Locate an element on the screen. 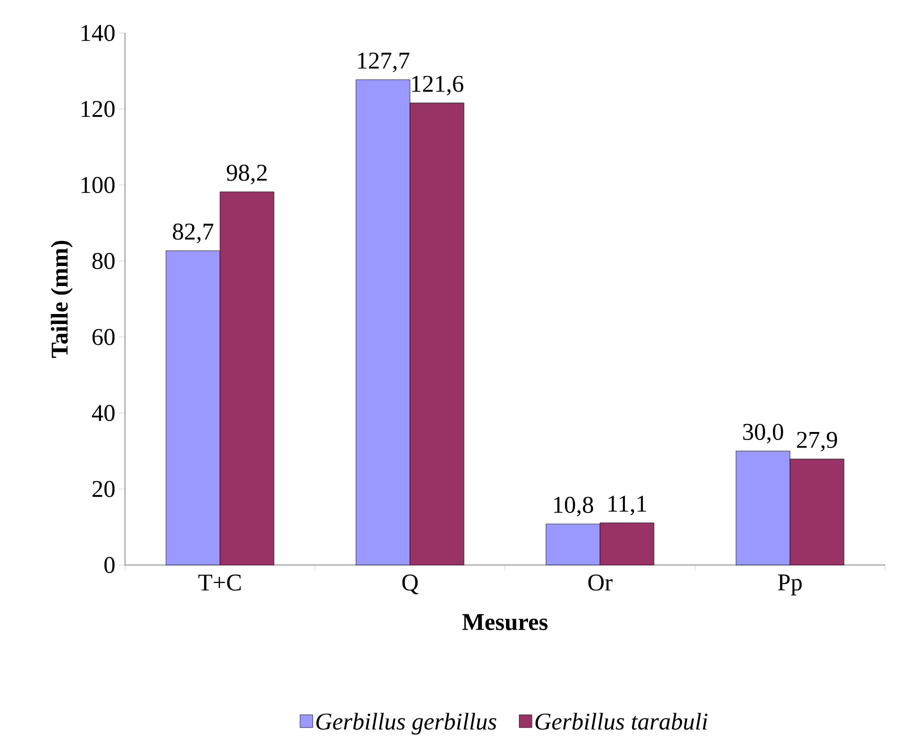 The height and width of the screenshot is (756, 919). data-label: 11,1 is located at coordinates (627, 506).